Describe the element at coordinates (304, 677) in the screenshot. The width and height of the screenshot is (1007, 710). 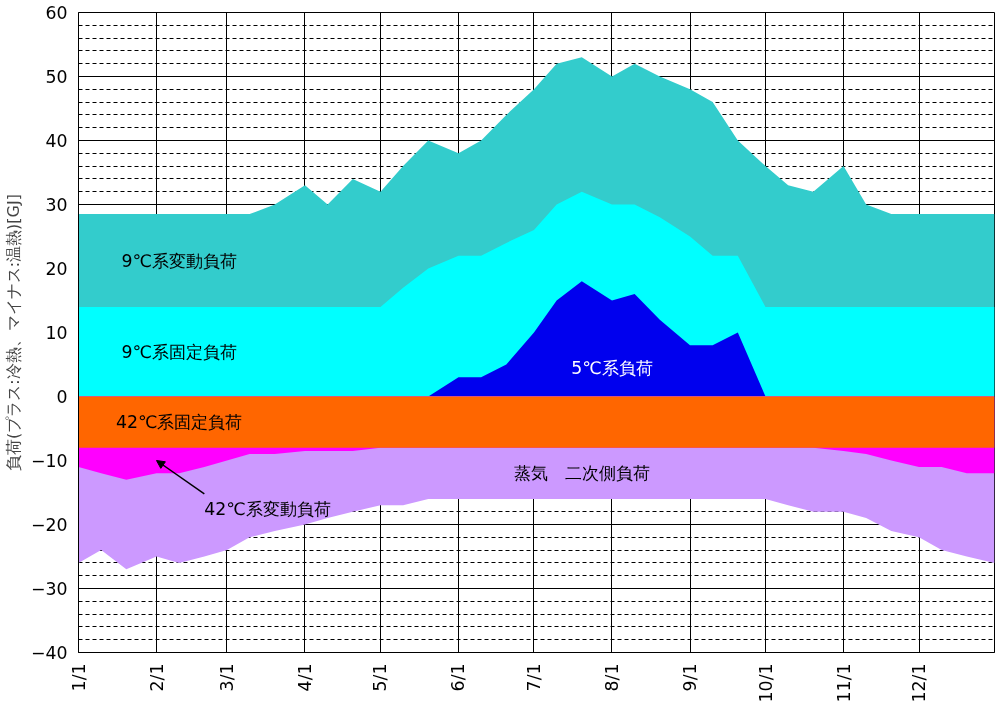
I see `x-tick-label: 4/1` at that location.